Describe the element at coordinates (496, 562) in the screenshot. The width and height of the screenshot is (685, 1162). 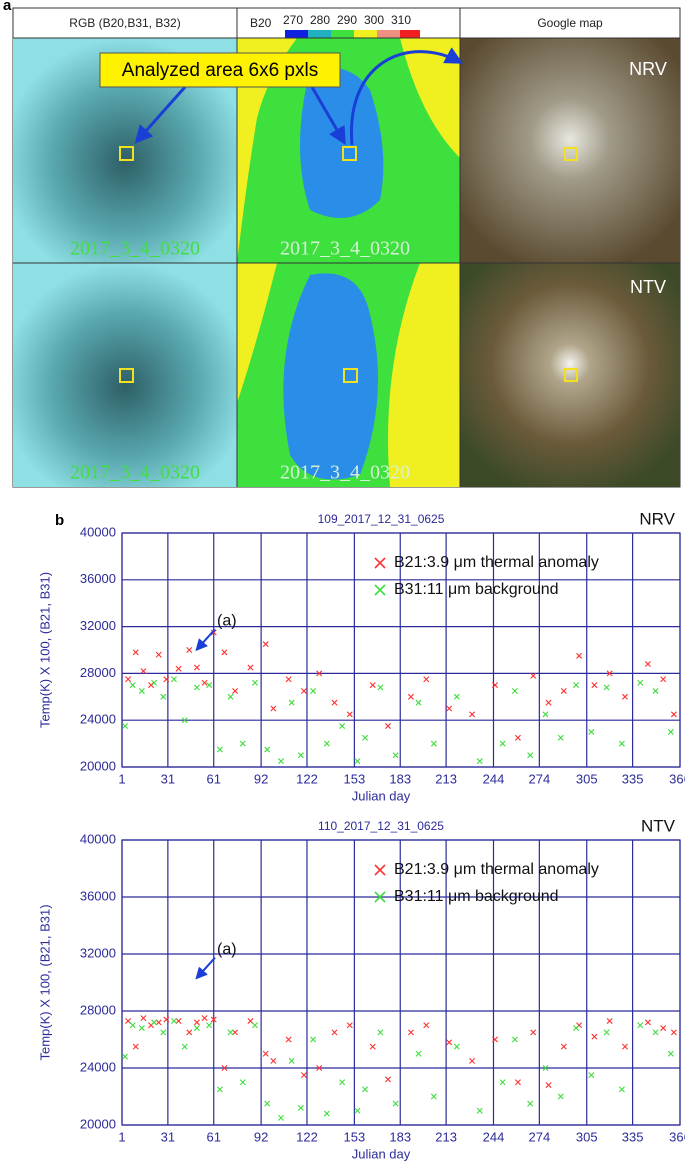
I see `legend-label: B21:3.9 μm thermal anomaly` at that location.